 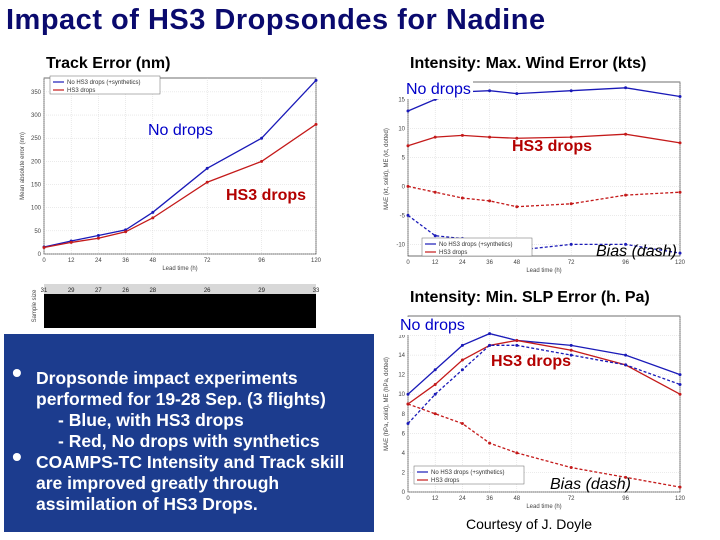 I want to click on y-tick-label: 14, so click(x=401, y=356).